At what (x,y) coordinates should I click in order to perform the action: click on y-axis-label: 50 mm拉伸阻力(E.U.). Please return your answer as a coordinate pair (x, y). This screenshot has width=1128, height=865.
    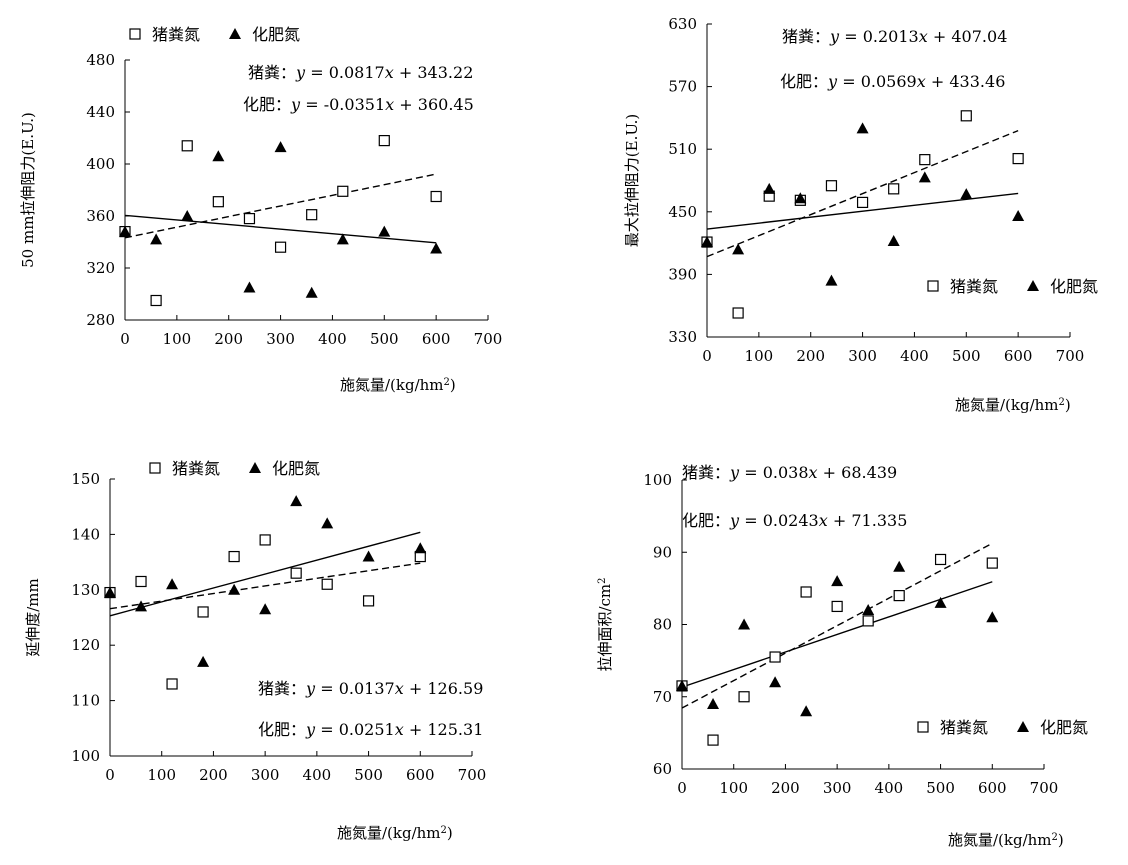
    Looking at the image, I should click on (28, 190).